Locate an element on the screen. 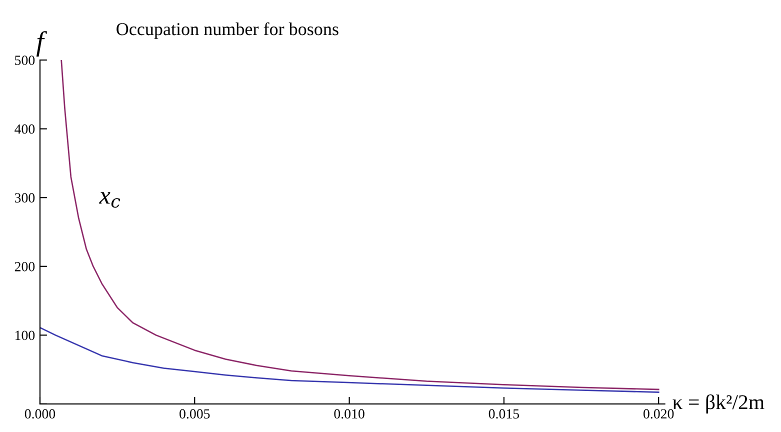 Image resolution: width=781 pixels, height=432 pixels. annotation: x$_{c}$ is located at coordinates (109, 200).